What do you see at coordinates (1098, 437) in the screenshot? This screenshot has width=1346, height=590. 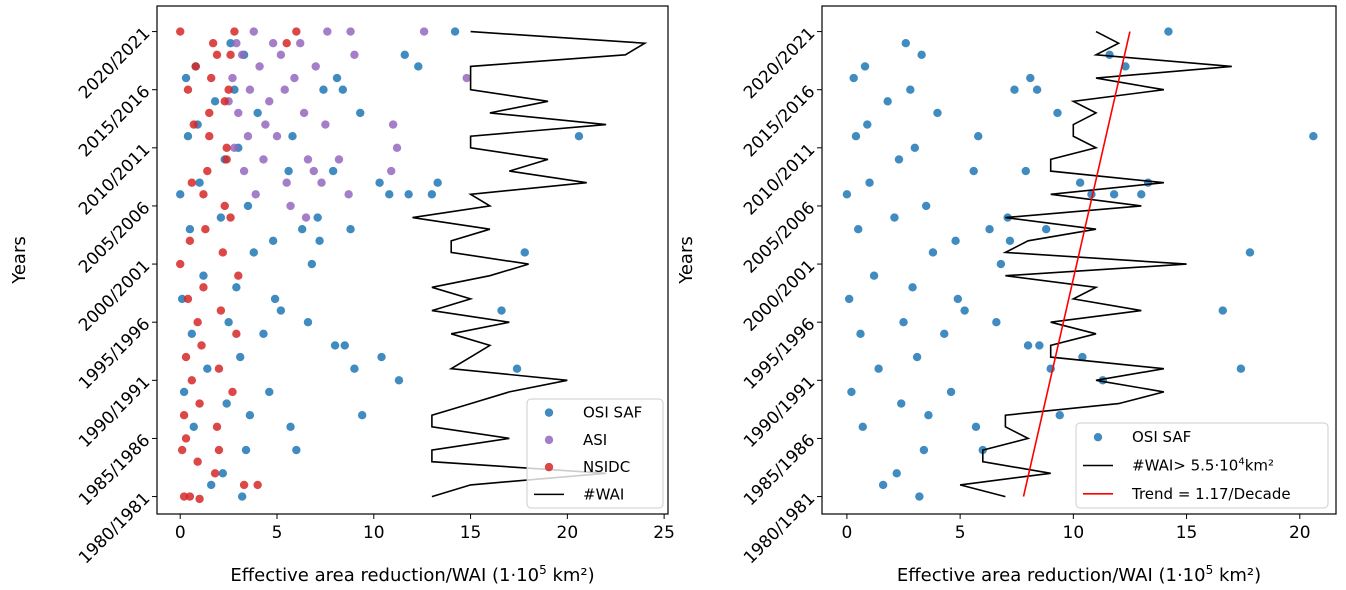 I see `legend-marker` at bounding box center [1098, 437].